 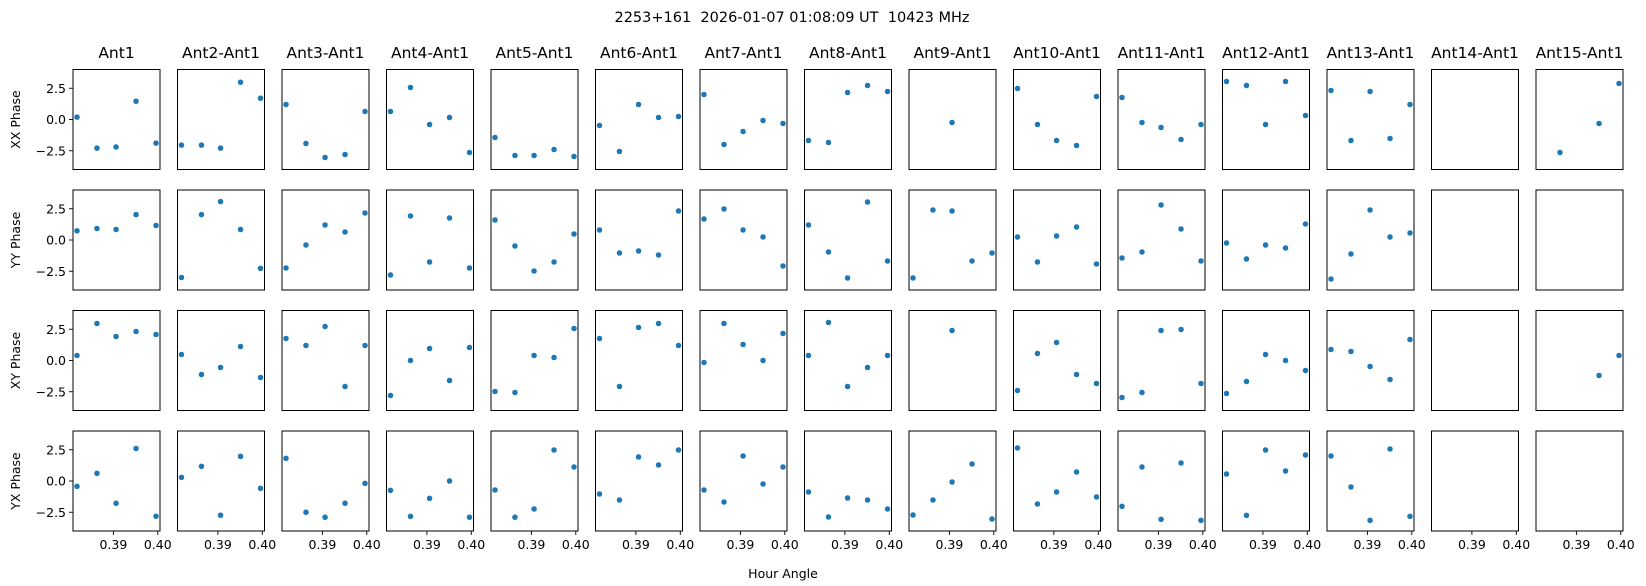 What do you see at coordinates (848, 119) in the screenshot?
I see `panel-ant8-ant1-xx` at bounding box center [848, 119].